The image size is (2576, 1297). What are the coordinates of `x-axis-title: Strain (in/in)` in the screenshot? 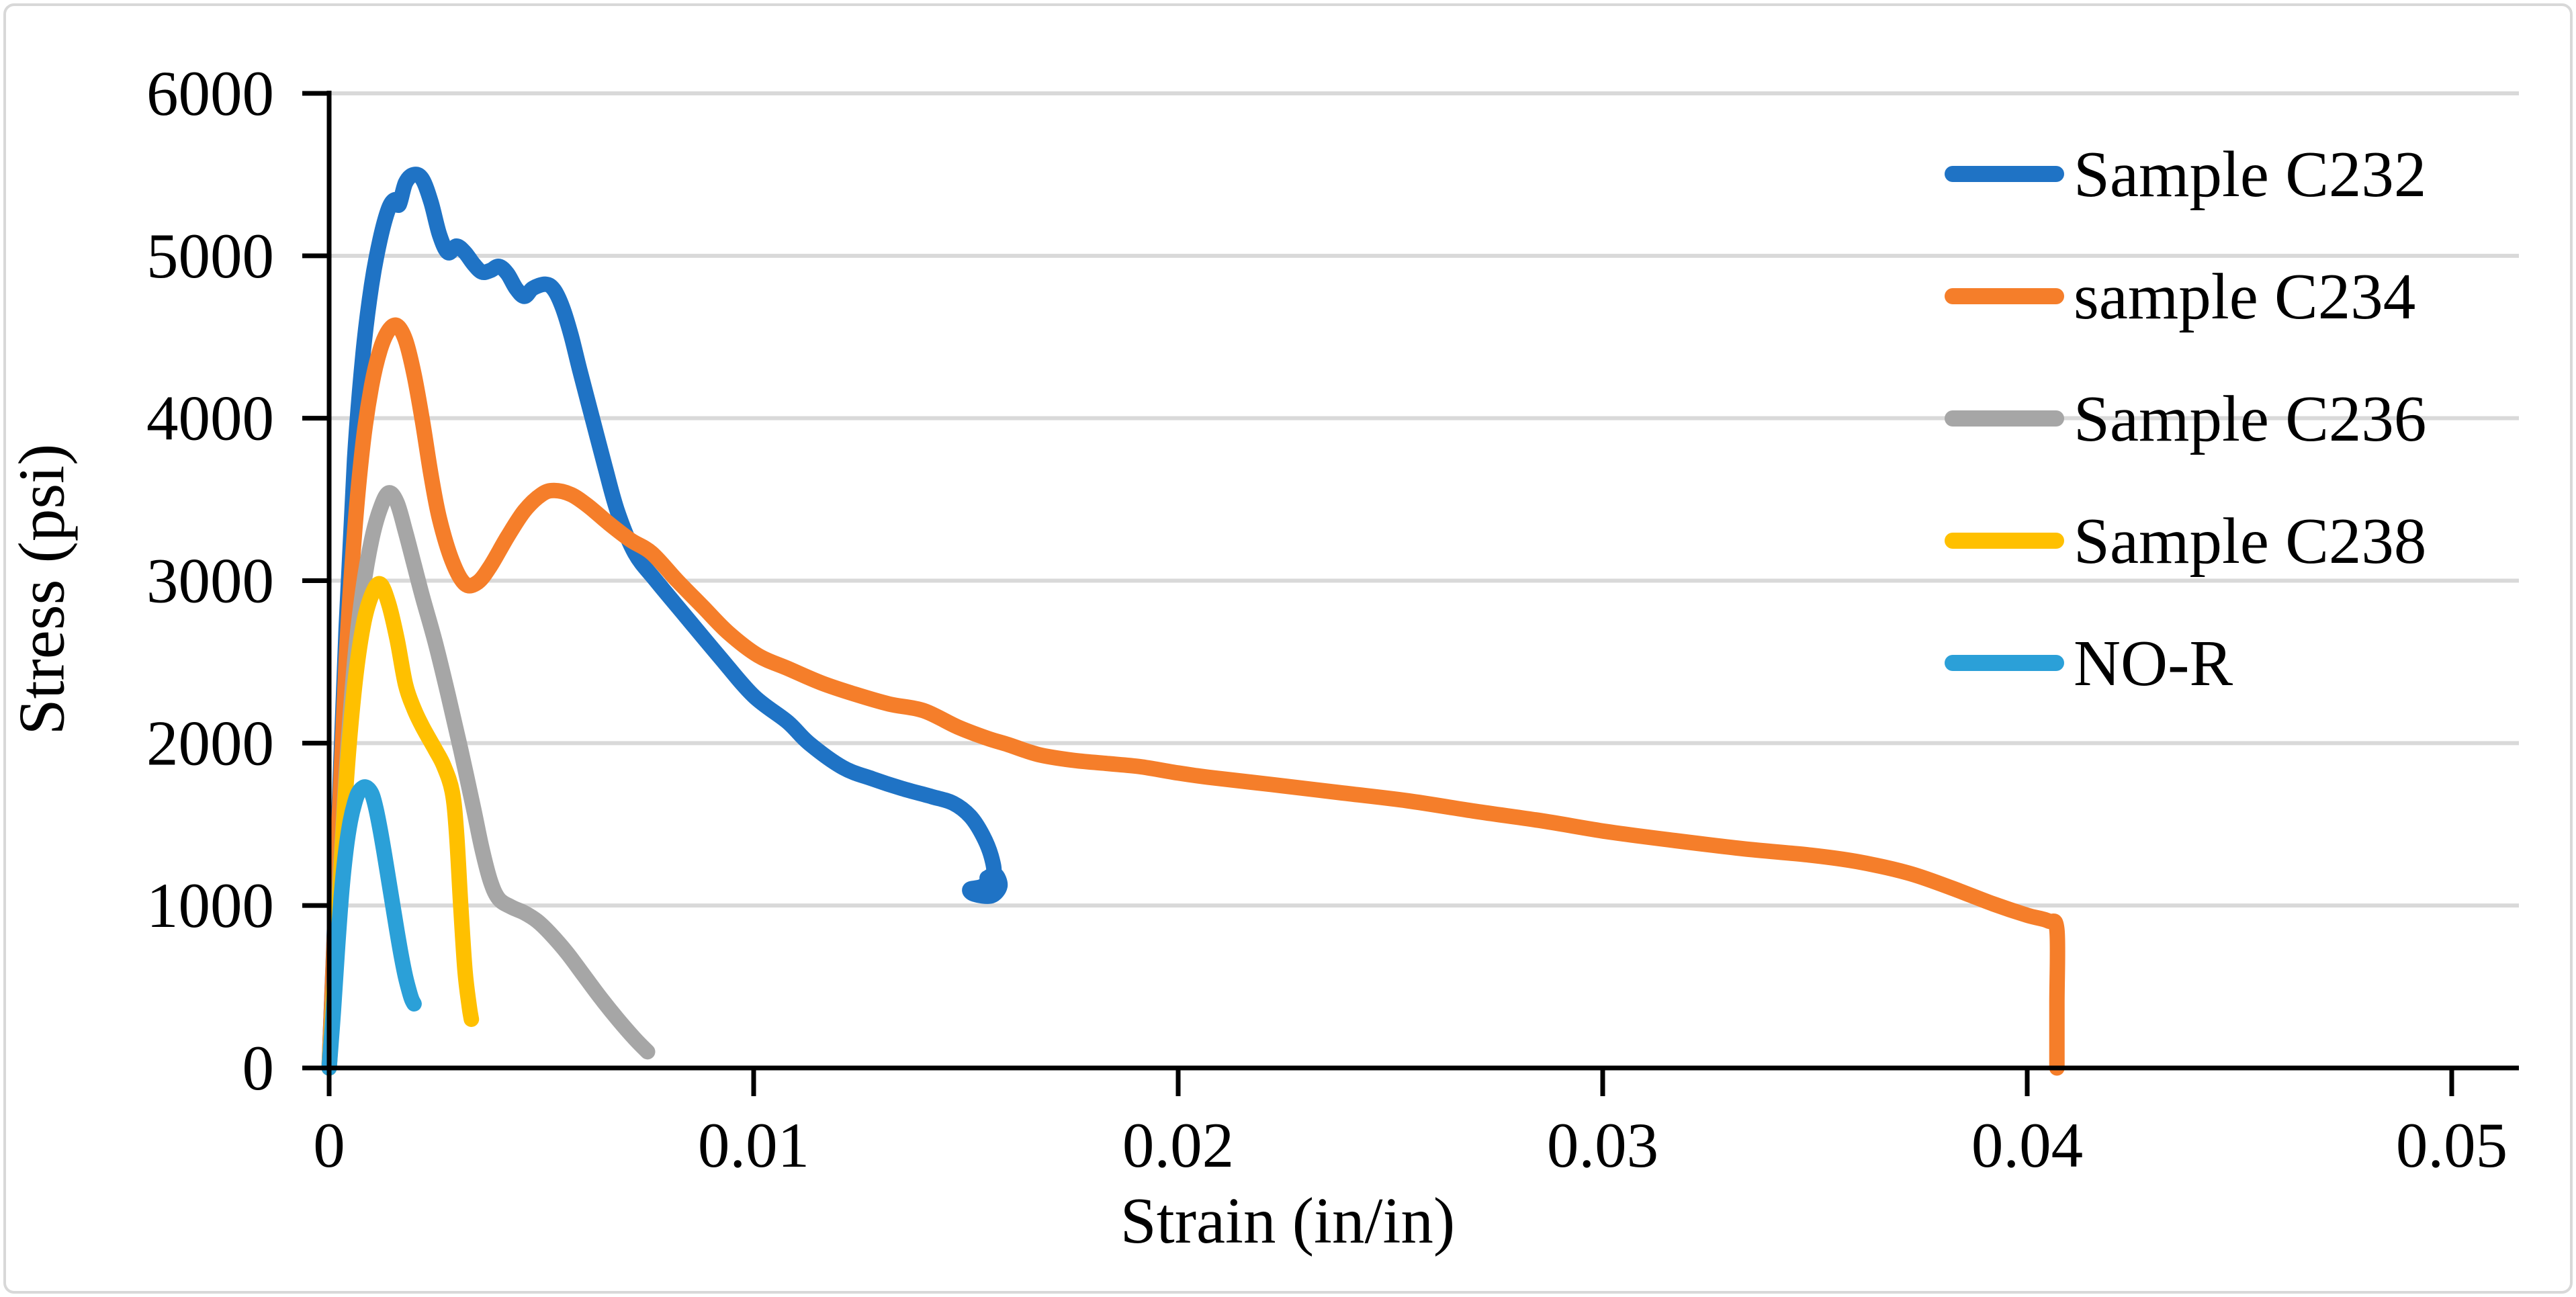 It's located at (1288, 1221).